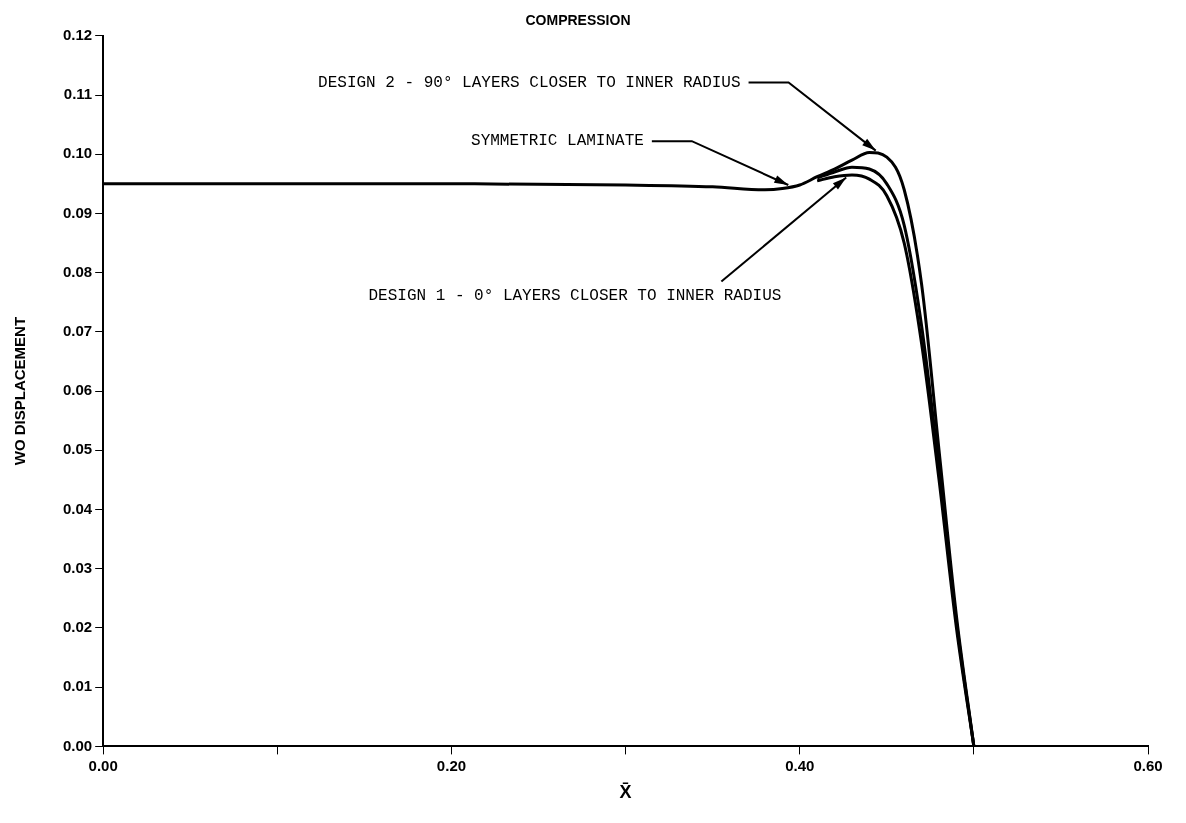  I want to click on y-tick-label: 0.04, so click(77, 508).